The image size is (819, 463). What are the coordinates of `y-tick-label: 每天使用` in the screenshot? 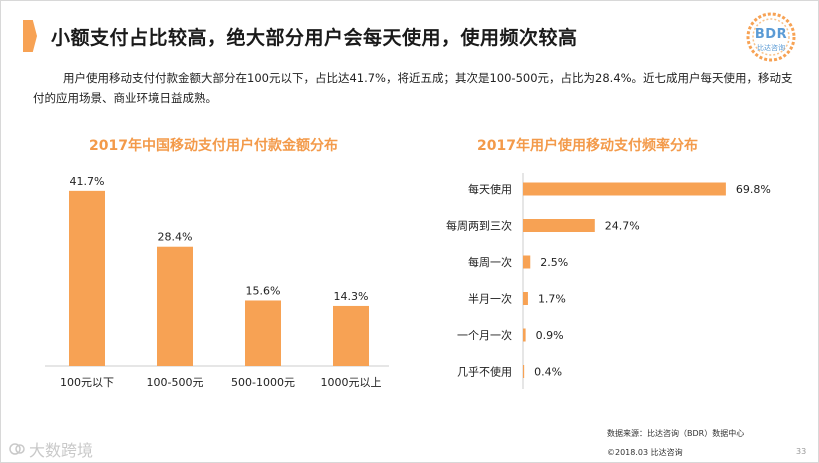 It's located at (490, 189).